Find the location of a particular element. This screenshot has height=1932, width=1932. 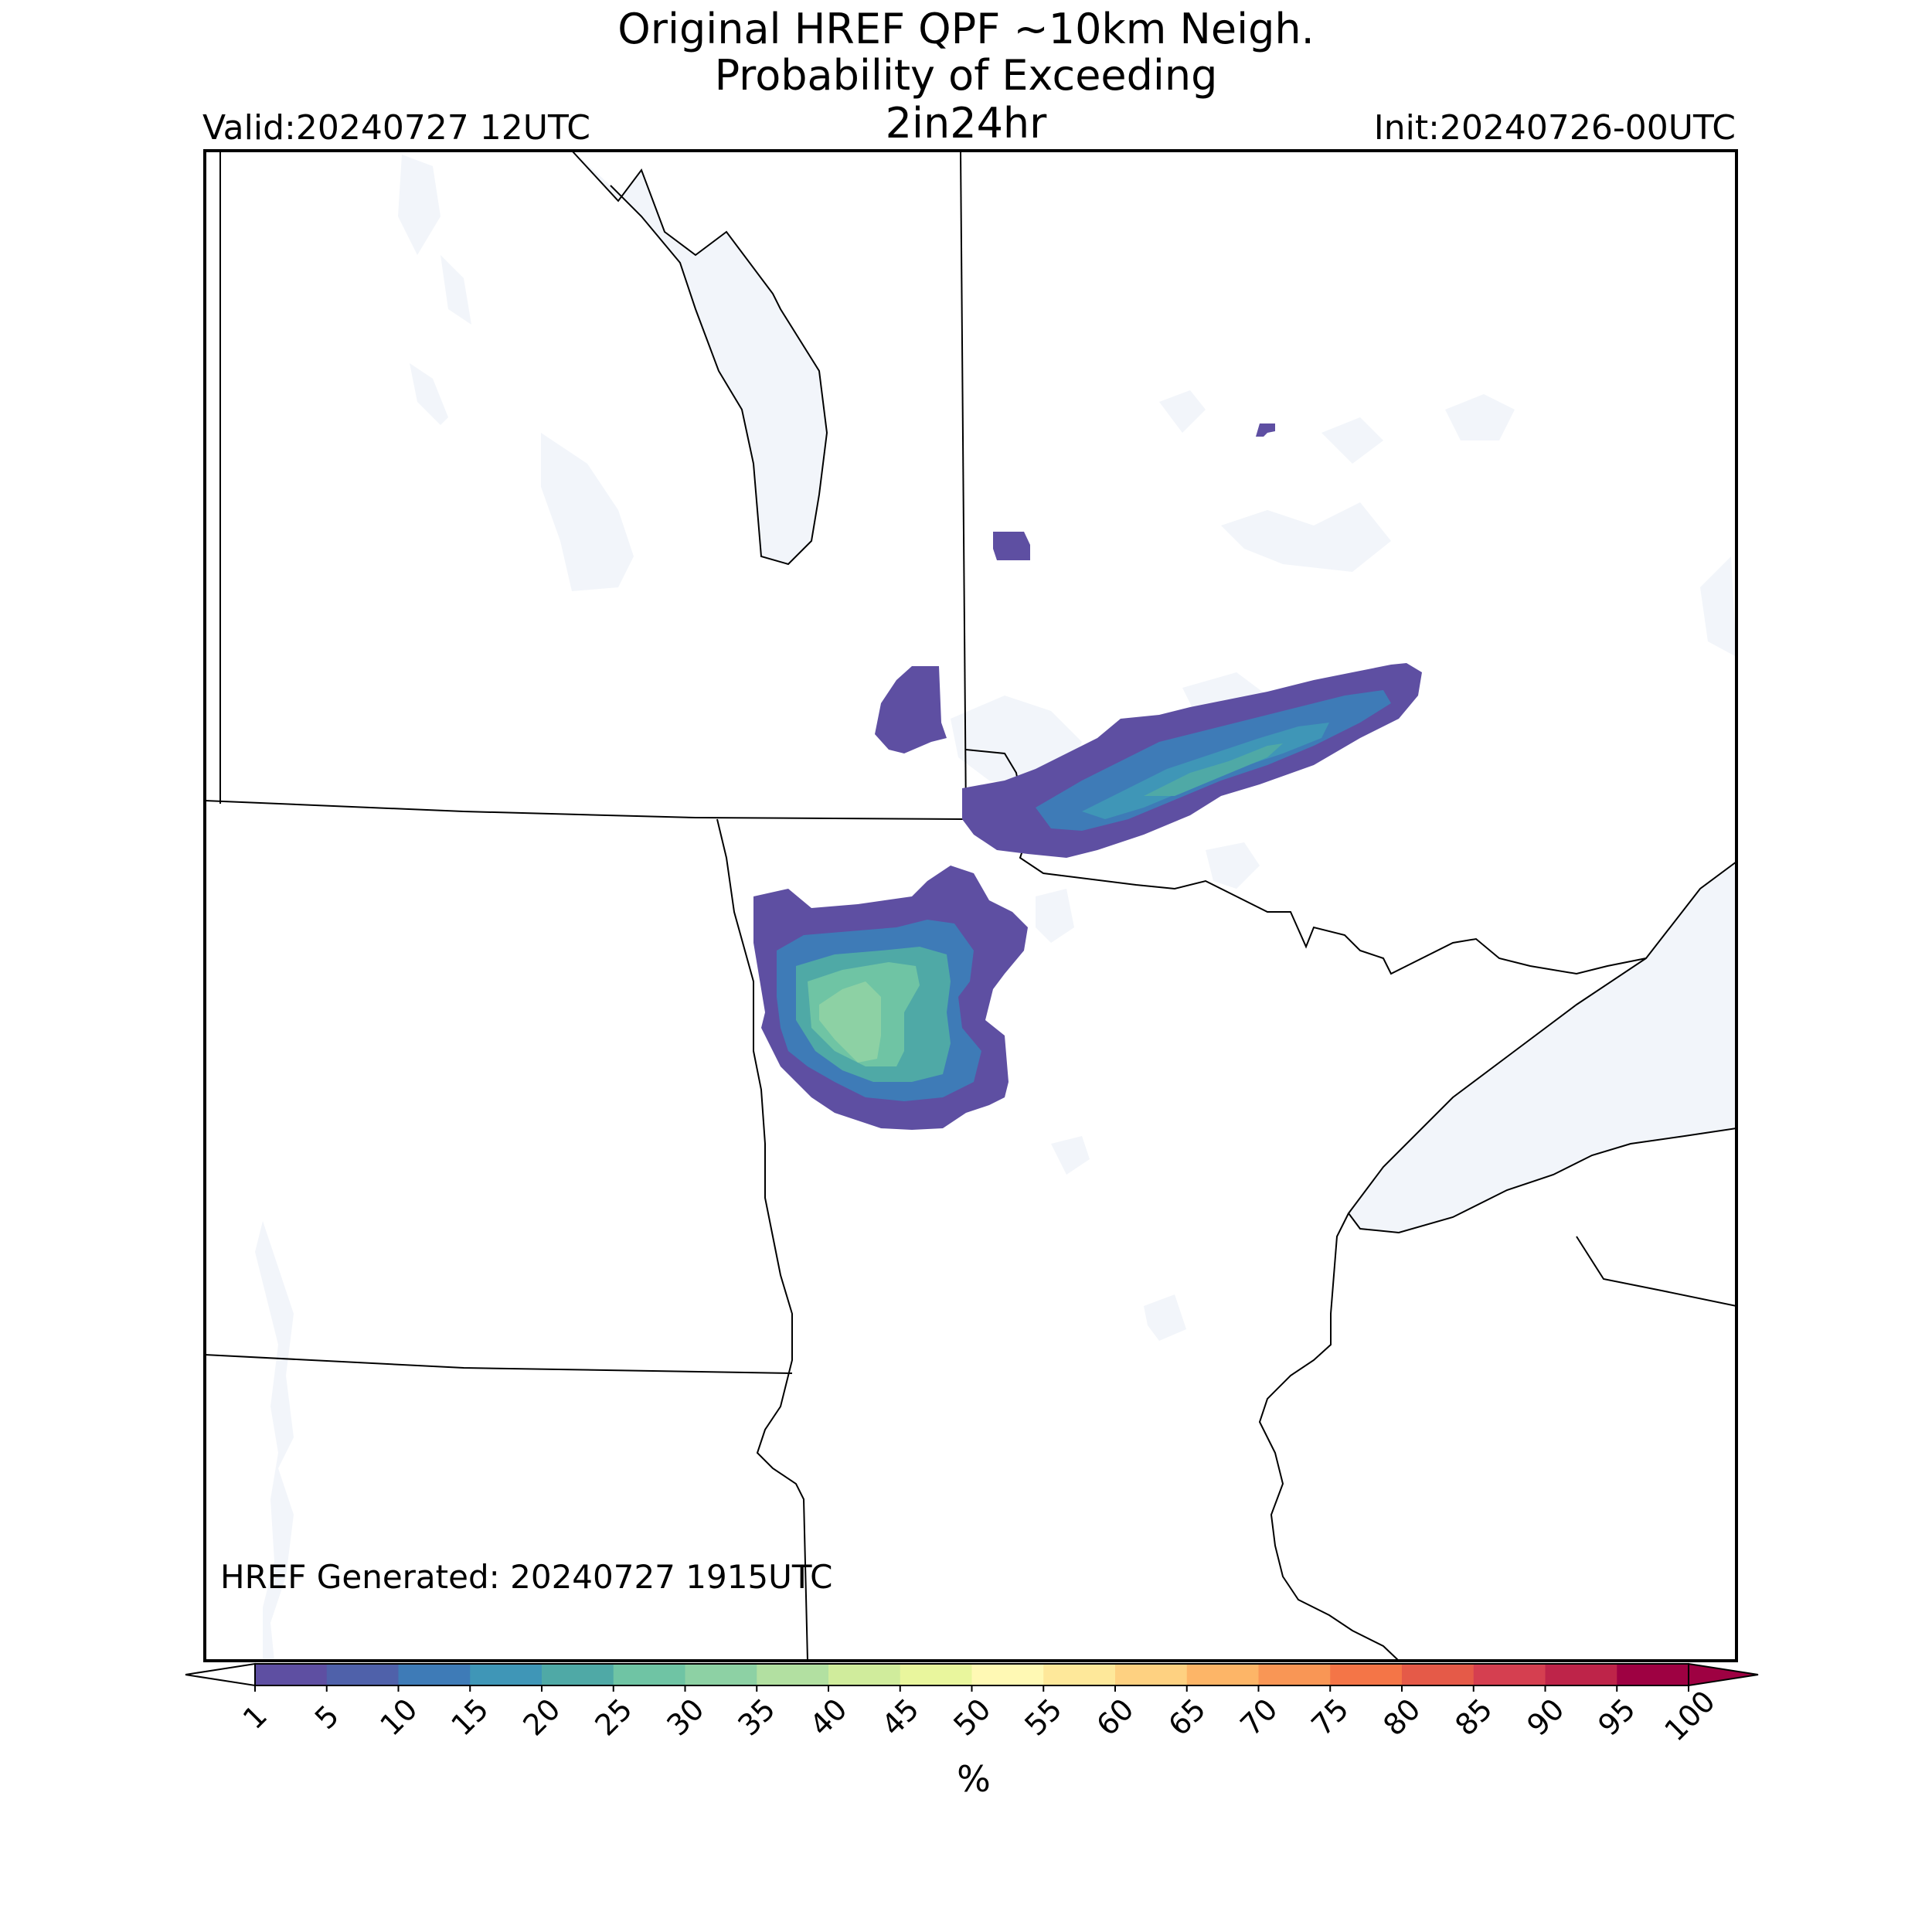

lake-winnipeg-shore is located at coordinates (699, 358).